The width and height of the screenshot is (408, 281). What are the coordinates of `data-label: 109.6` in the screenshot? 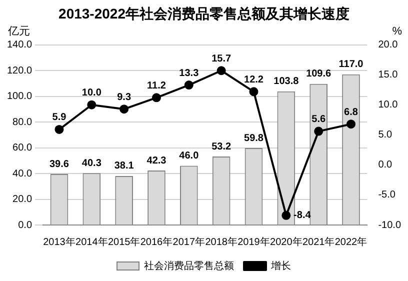 It's located at (319, 74).